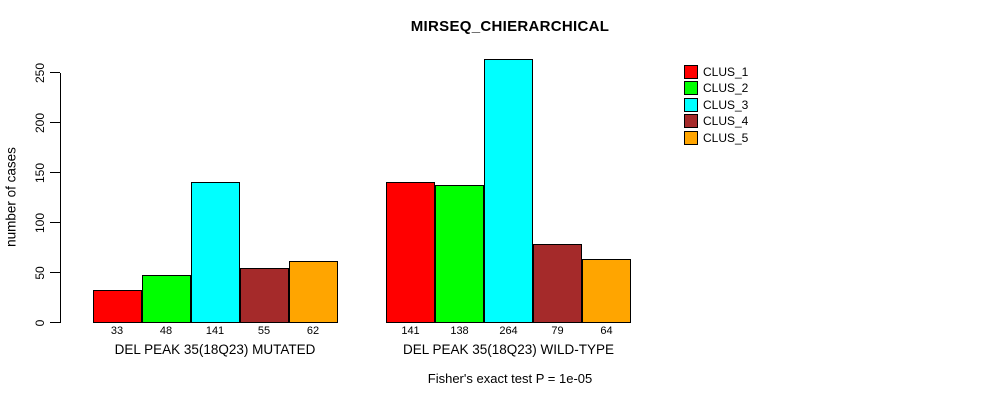  I want to click on bar-clus-1-group2, so click(410, 252).